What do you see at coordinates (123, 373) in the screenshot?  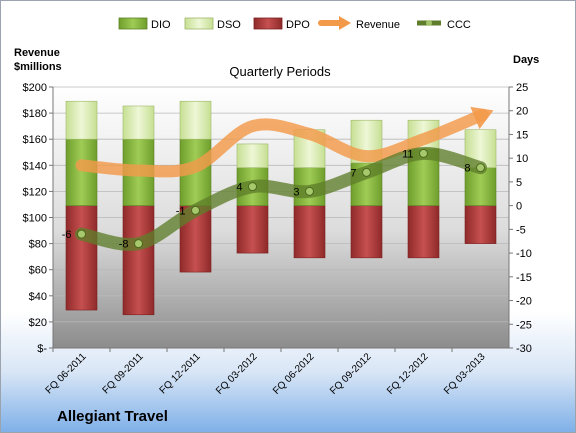 I see `x-tick-label: FQ 09-2011` at bounding box center [123, 373].